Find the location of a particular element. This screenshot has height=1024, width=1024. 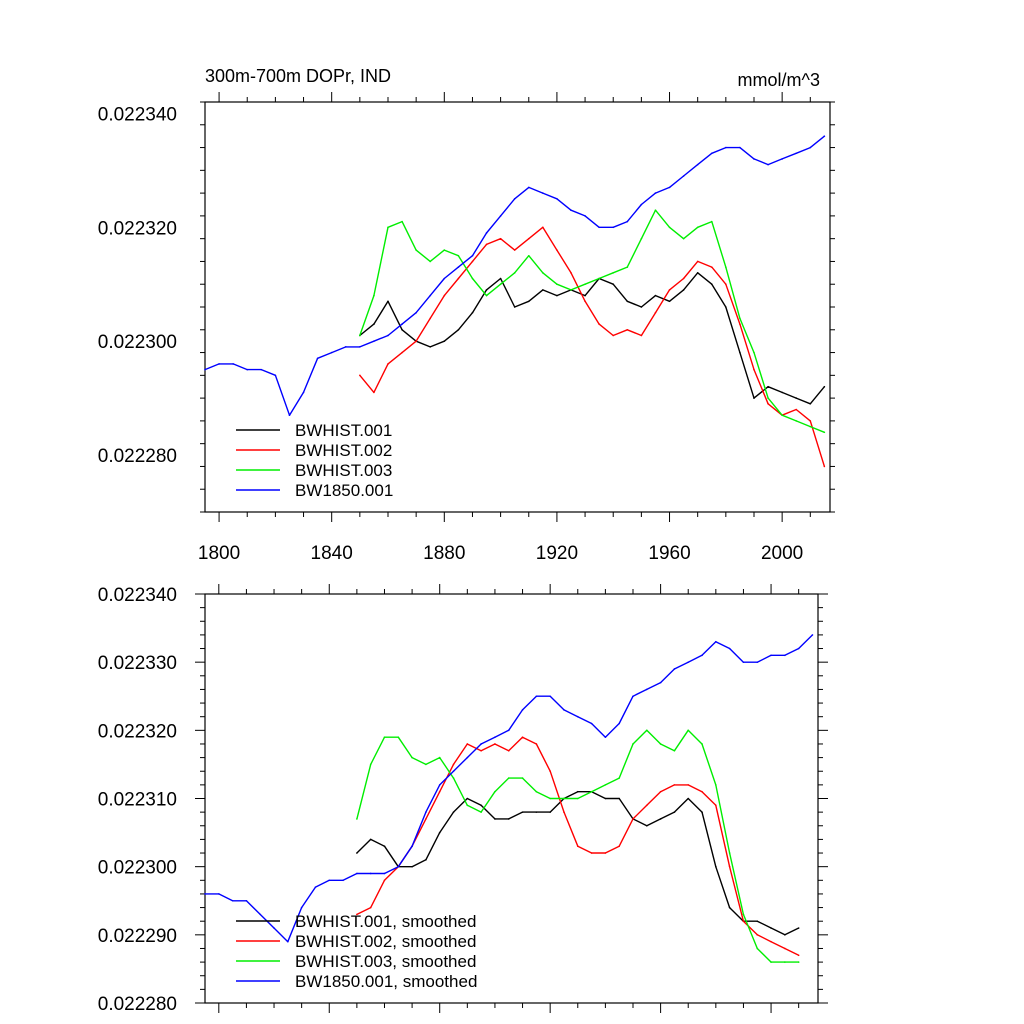

legend-label: BWHIST.001 is located at coordinates (343, 430).